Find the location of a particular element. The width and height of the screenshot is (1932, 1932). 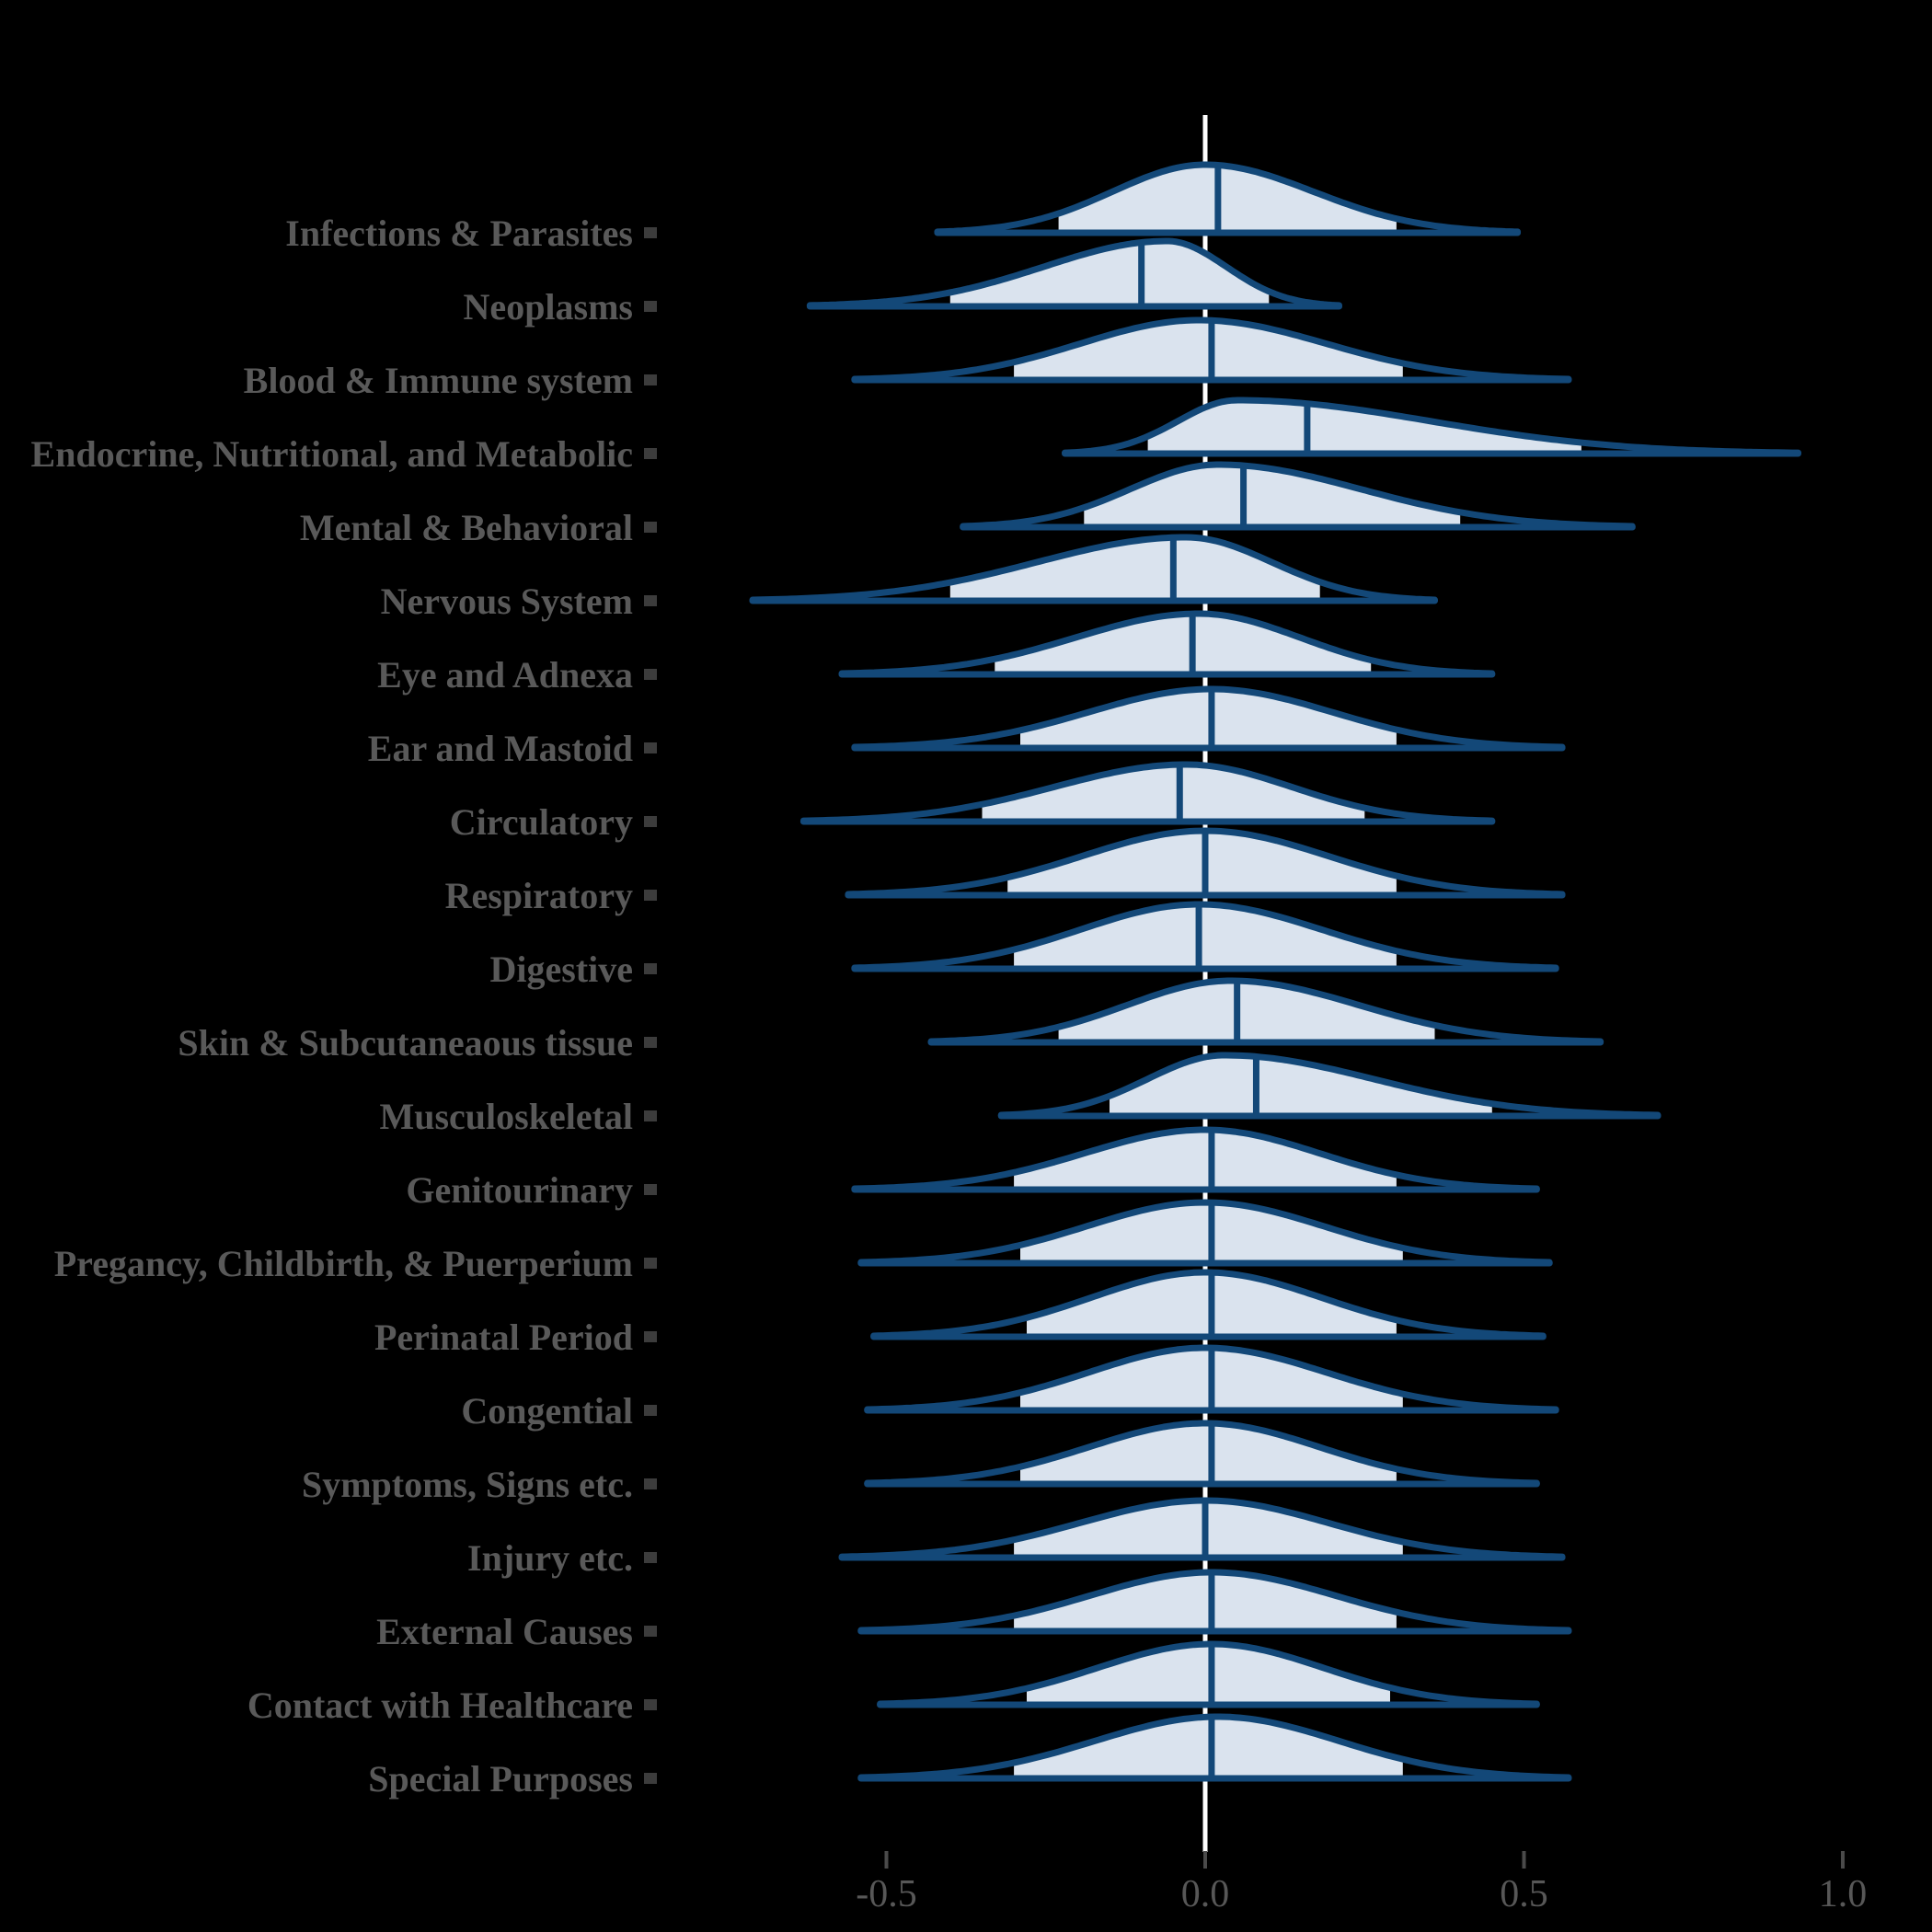

category-label: Injury etc. is located at coordinates (550, 1558).